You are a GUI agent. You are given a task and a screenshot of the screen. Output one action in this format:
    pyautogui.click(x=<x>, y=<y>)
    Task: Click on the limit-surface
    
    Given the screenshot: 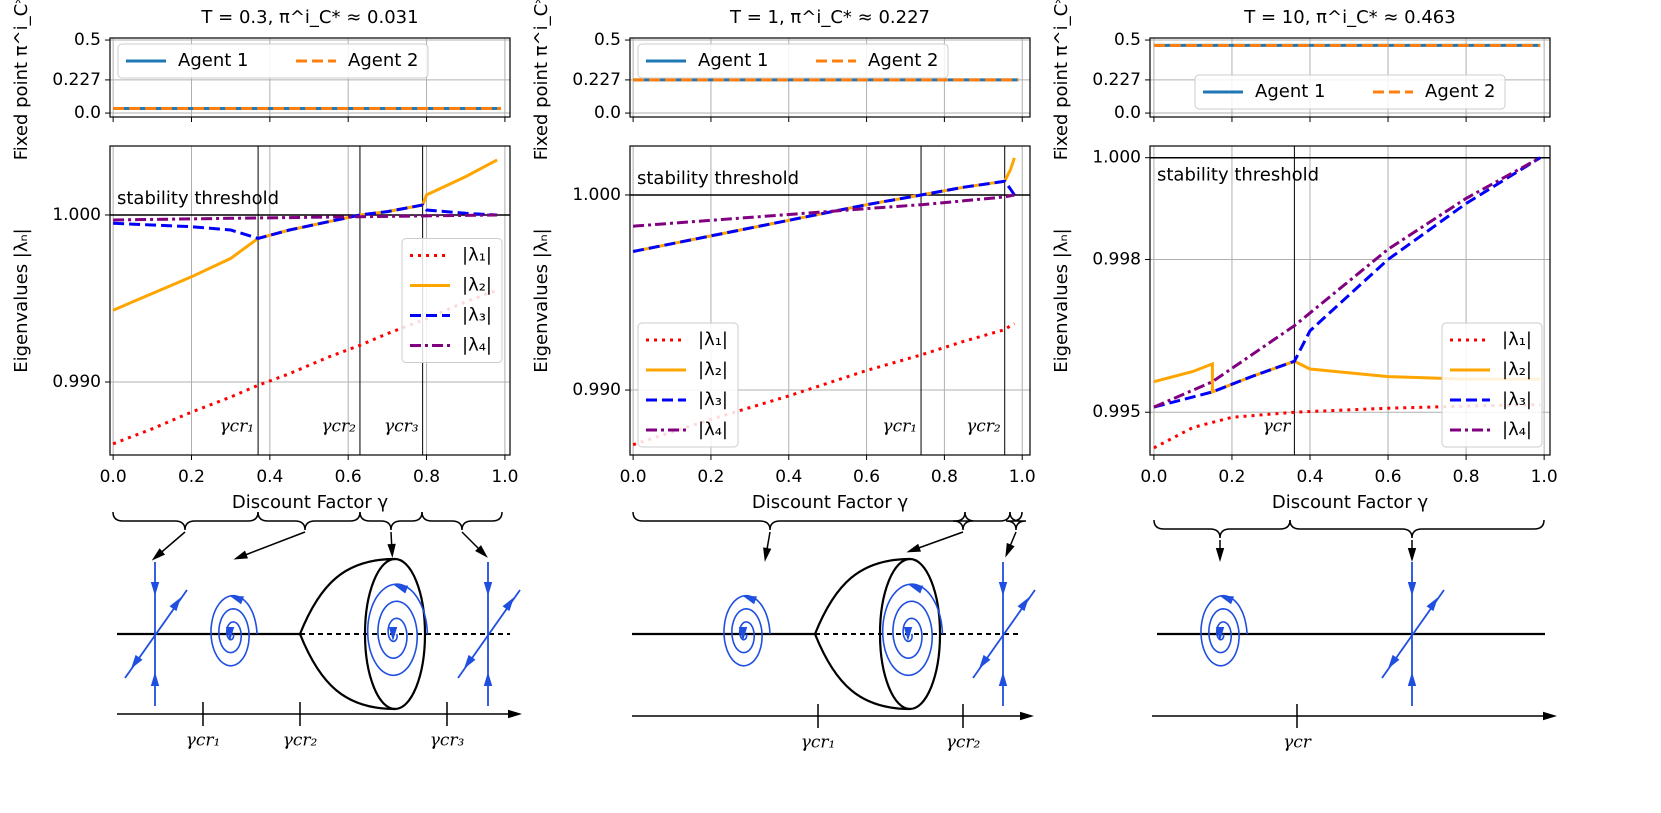 What is the action you would take?
    pyautogui.click(x=862, y=634)
    